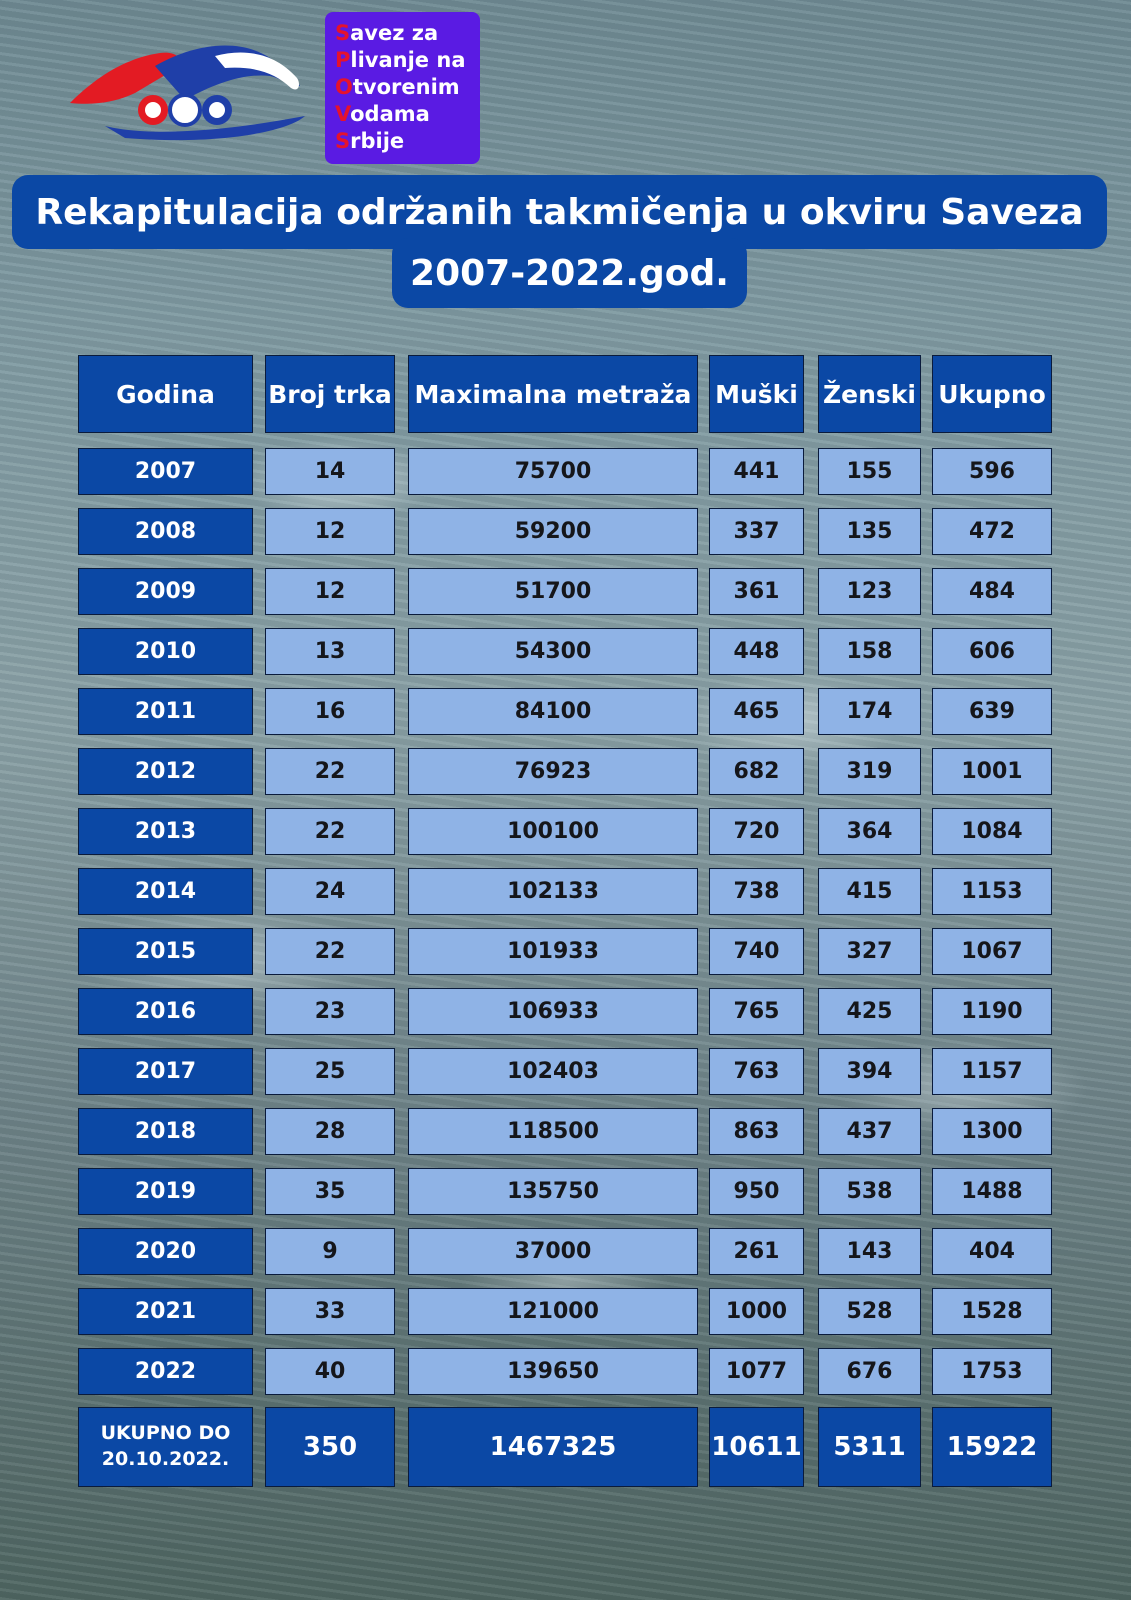  What do you see at coordinates (992, 1371) in the screenshot?
I see `cell-total: 1753` at bounding box center [992, 1371].